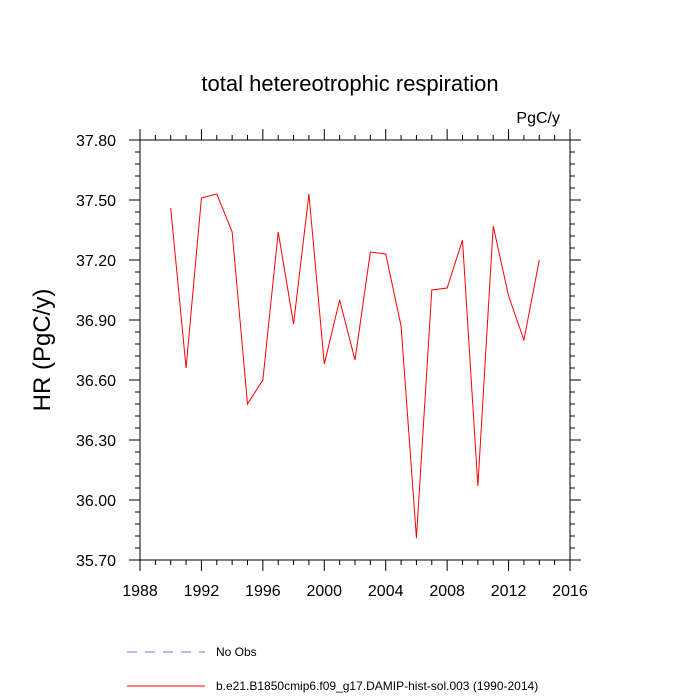  Describe the element at coordinates (42, 350) in the screenshot. I see `y-axis-title: HR (PgC/y)` at that location.